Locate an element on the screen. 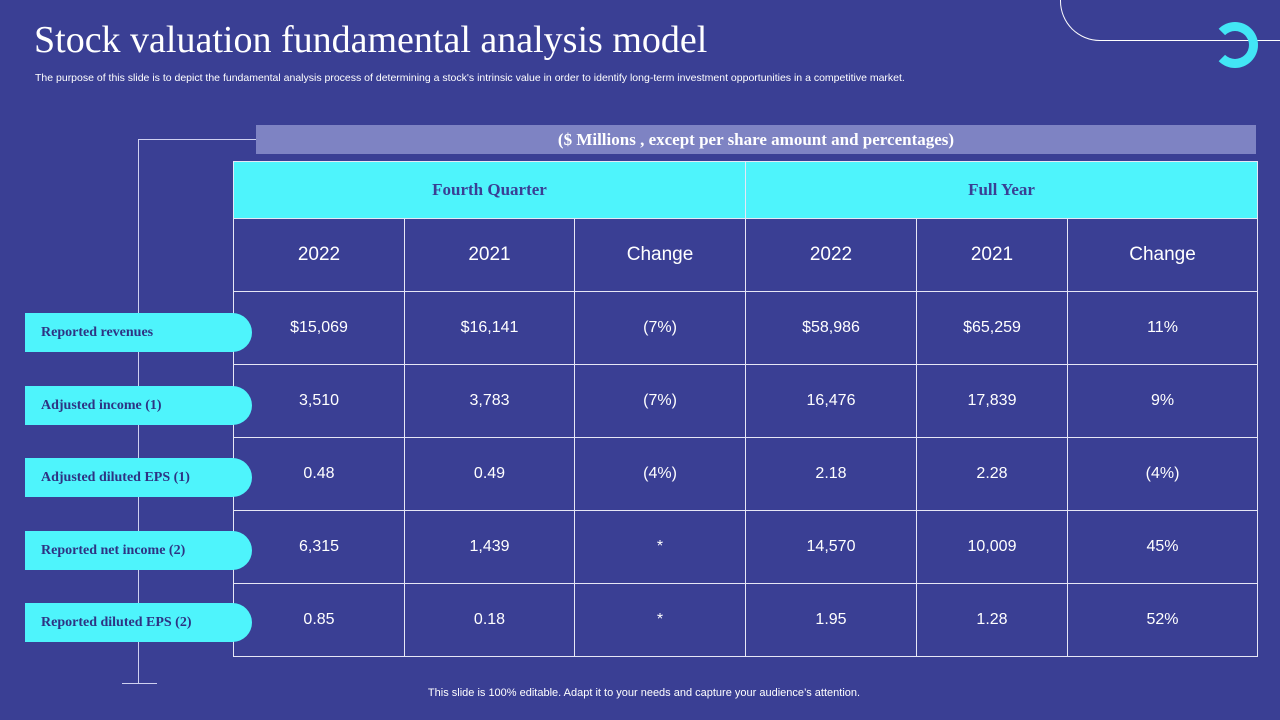  table-row: $15,069 $16,141 (7%) $58,986 $65,259 11% is located at coordinates (746, 328).